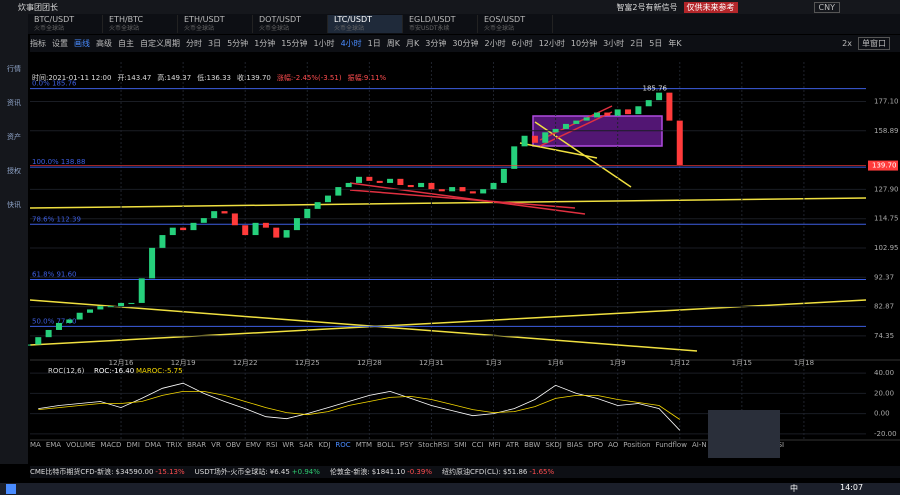 This screenshot has height=495, width=900. What do you see at coordinates (216, 445) in the screenshot?
I see `indicator-tab: VR` at bounding box center [216, 445].